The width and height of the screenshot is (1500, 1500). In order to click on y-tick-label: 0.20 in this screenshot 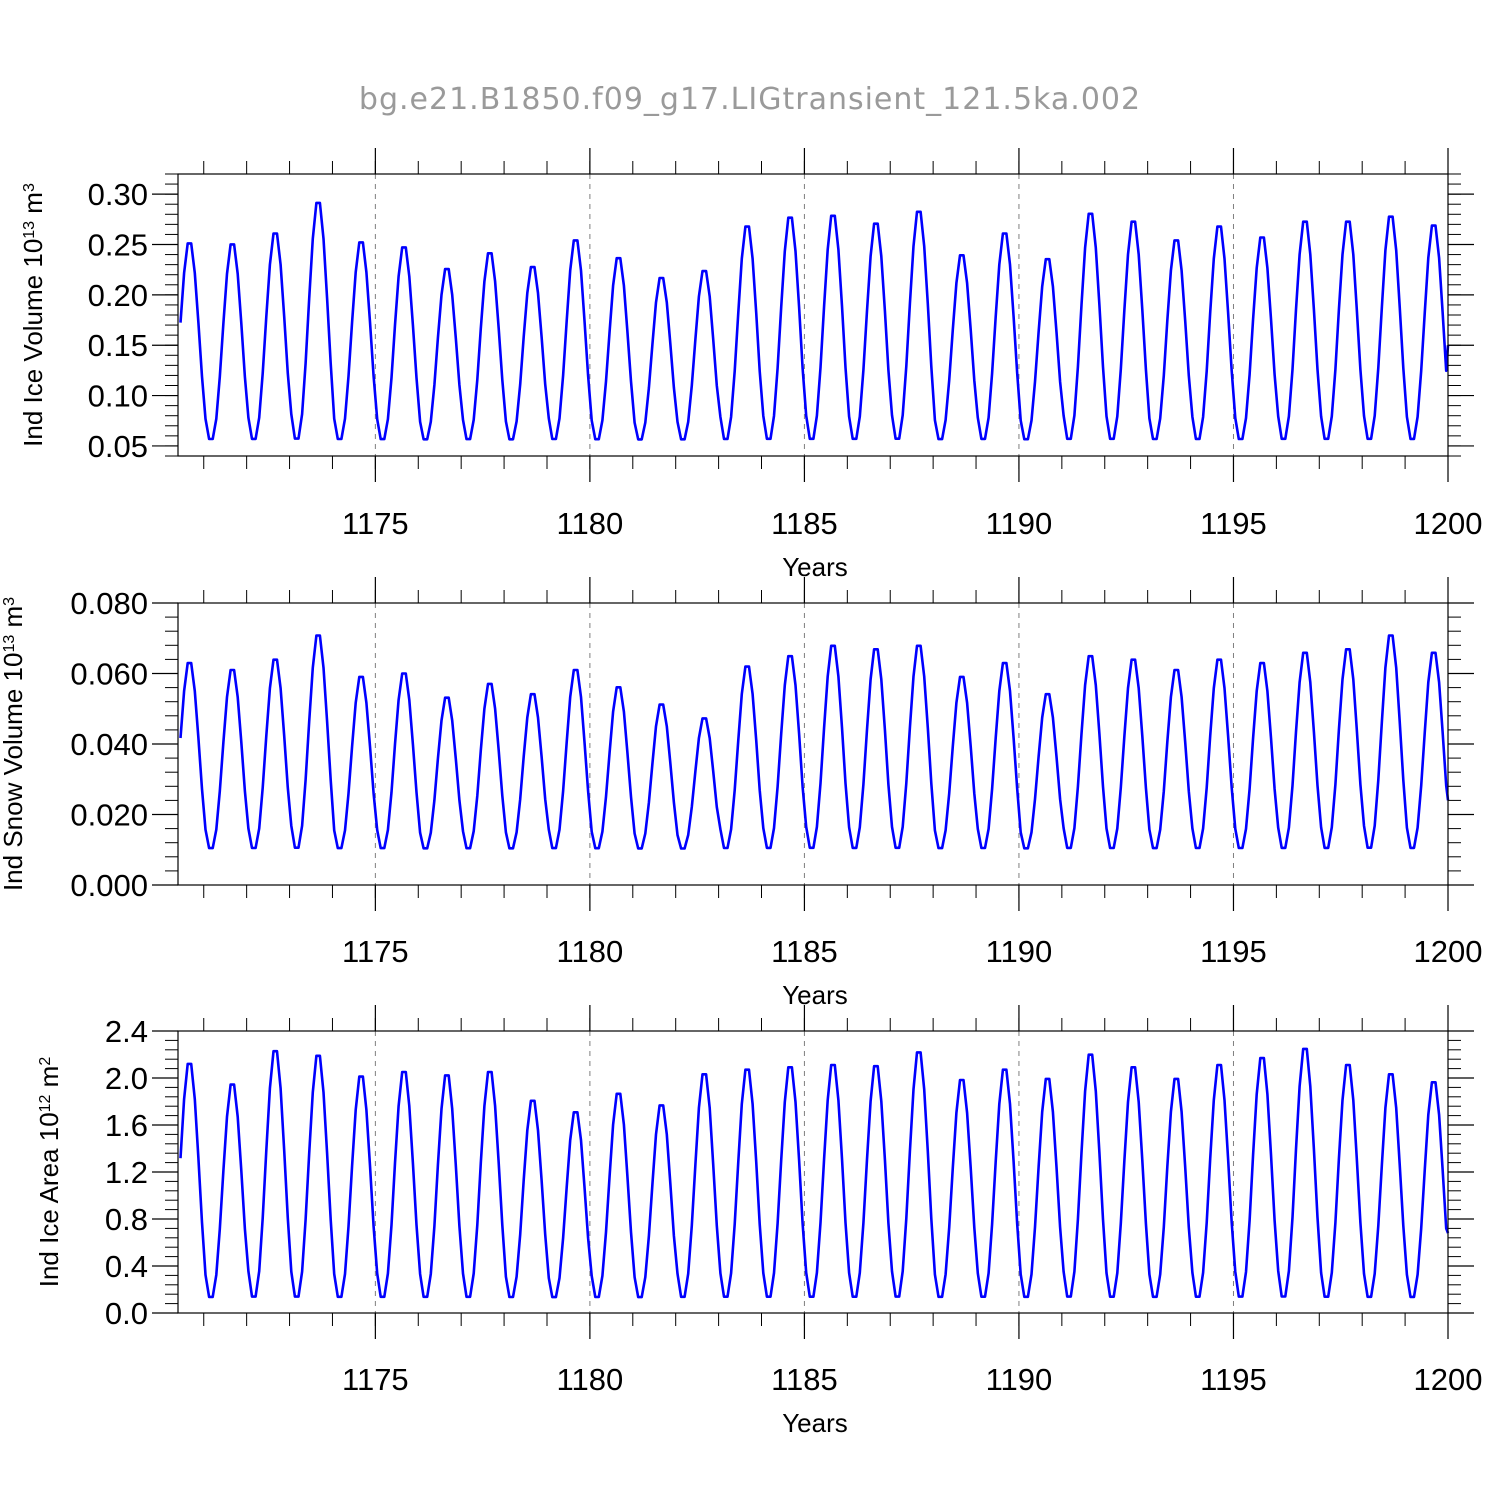, I will do `click(118, 295)`.